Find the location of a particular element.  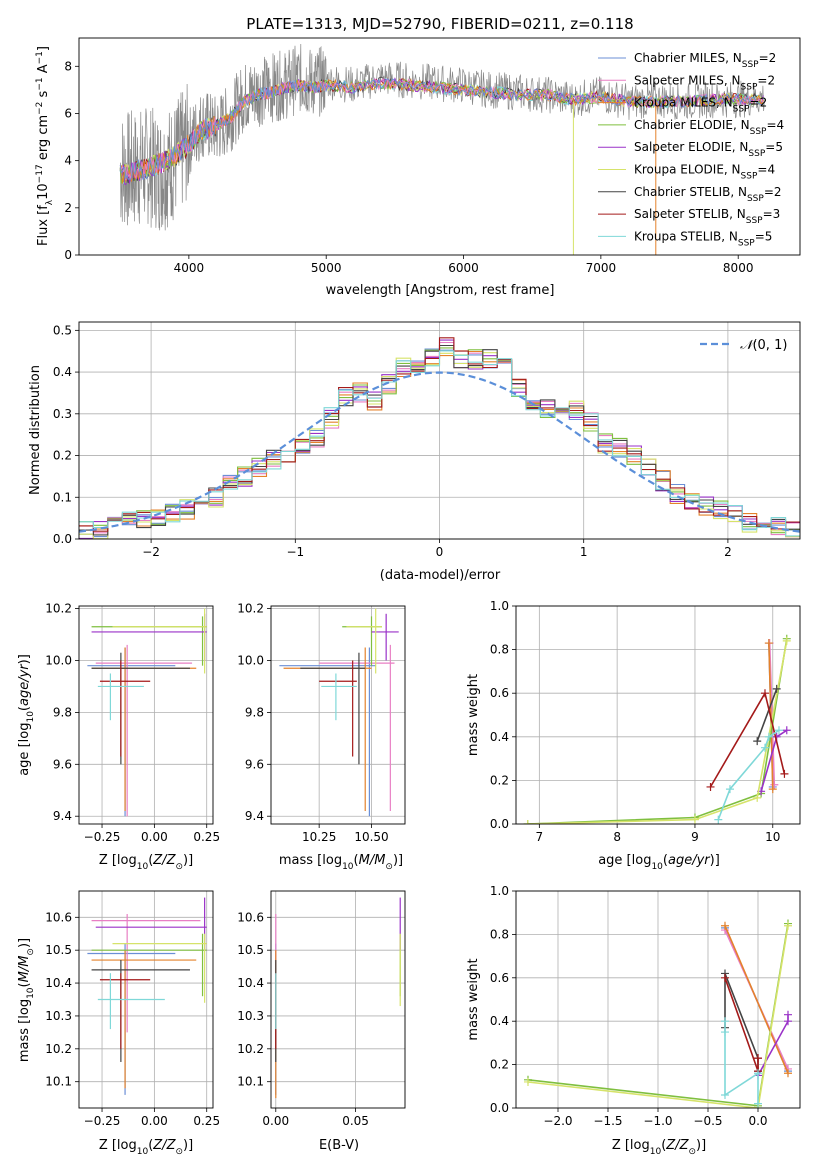

x-tick-label: −0.5 is located at coordinates (707, 1121).